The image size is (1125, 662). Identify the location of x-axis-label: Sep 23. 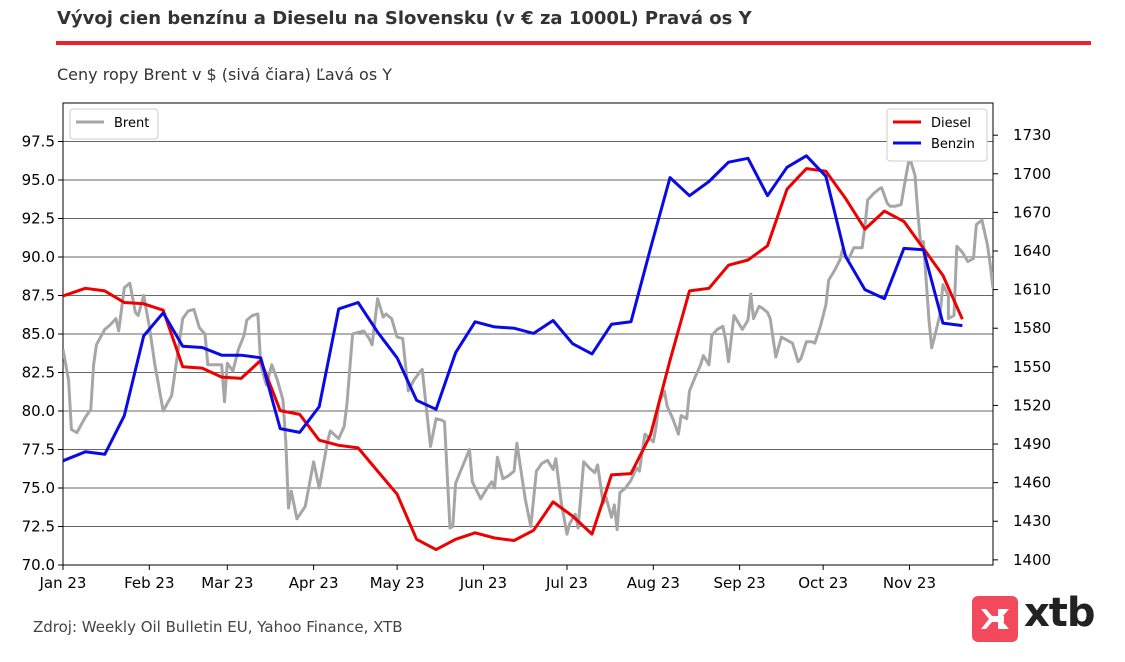
(740, 583).